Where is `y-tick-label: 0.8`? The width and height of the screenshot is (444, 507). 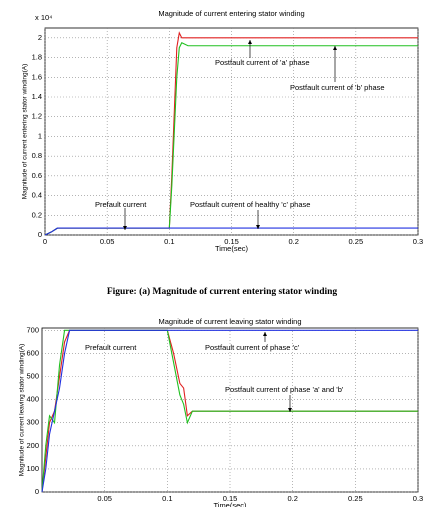 y-tick-label: 0.8 is located at coordinates (37, 155).